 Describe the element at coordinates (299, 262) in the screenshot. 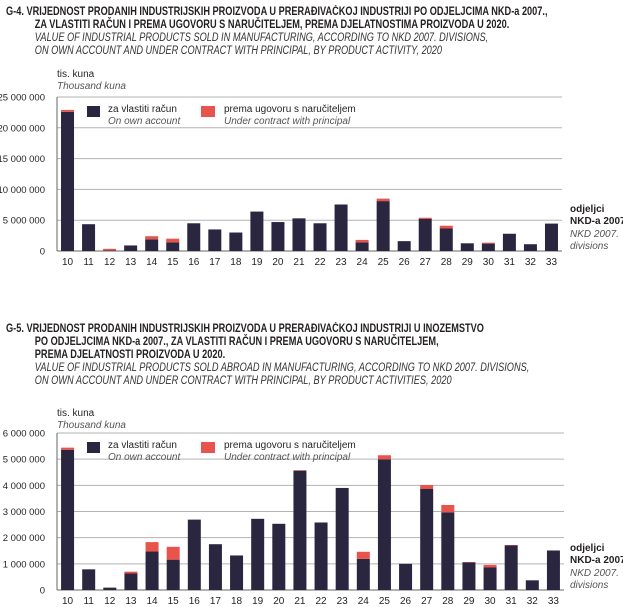

I see `x-tick-label: 21` at that location.